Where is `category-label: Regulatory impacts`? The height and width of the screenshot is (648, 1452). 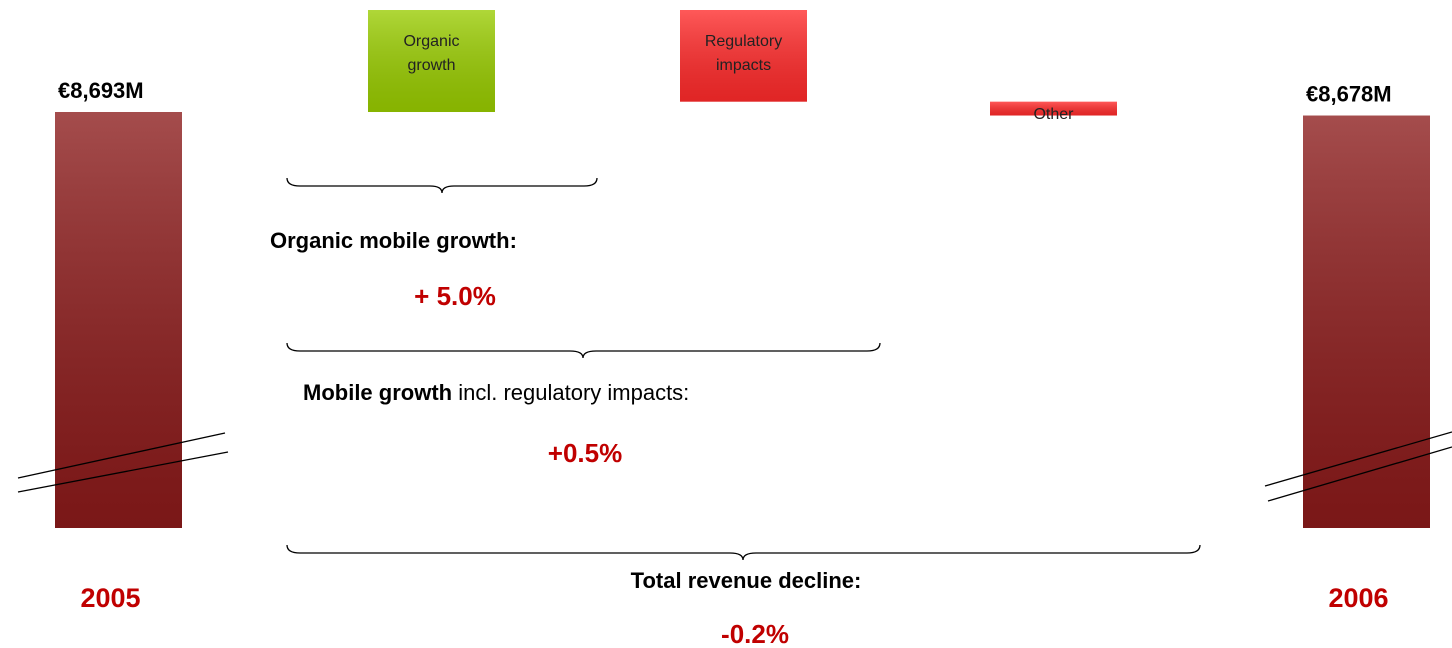
category-label: Regulatory impacts is located at coordinates (743, 53).